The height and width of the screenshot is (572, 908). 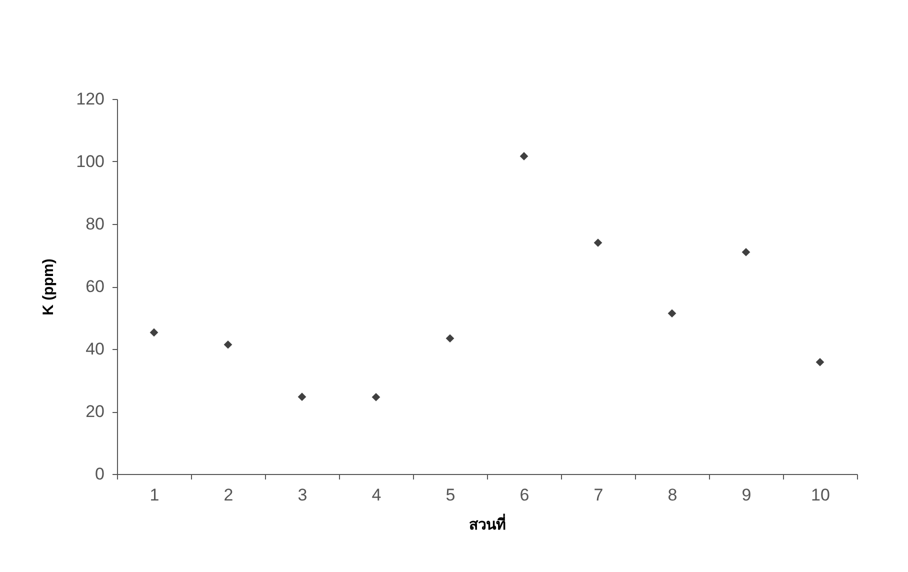 I want to click on y-tick-label: 0, so click(x=99, y=474).